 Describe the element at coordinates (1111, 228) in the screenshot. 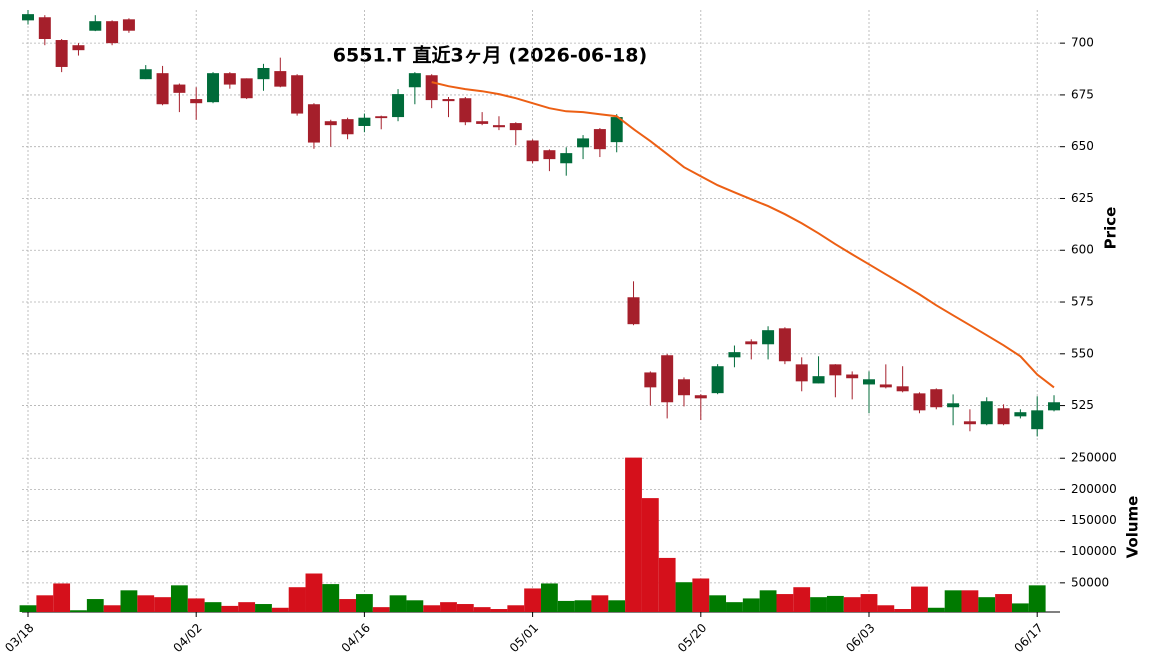

I see `y-axis-label: Price` at that location.